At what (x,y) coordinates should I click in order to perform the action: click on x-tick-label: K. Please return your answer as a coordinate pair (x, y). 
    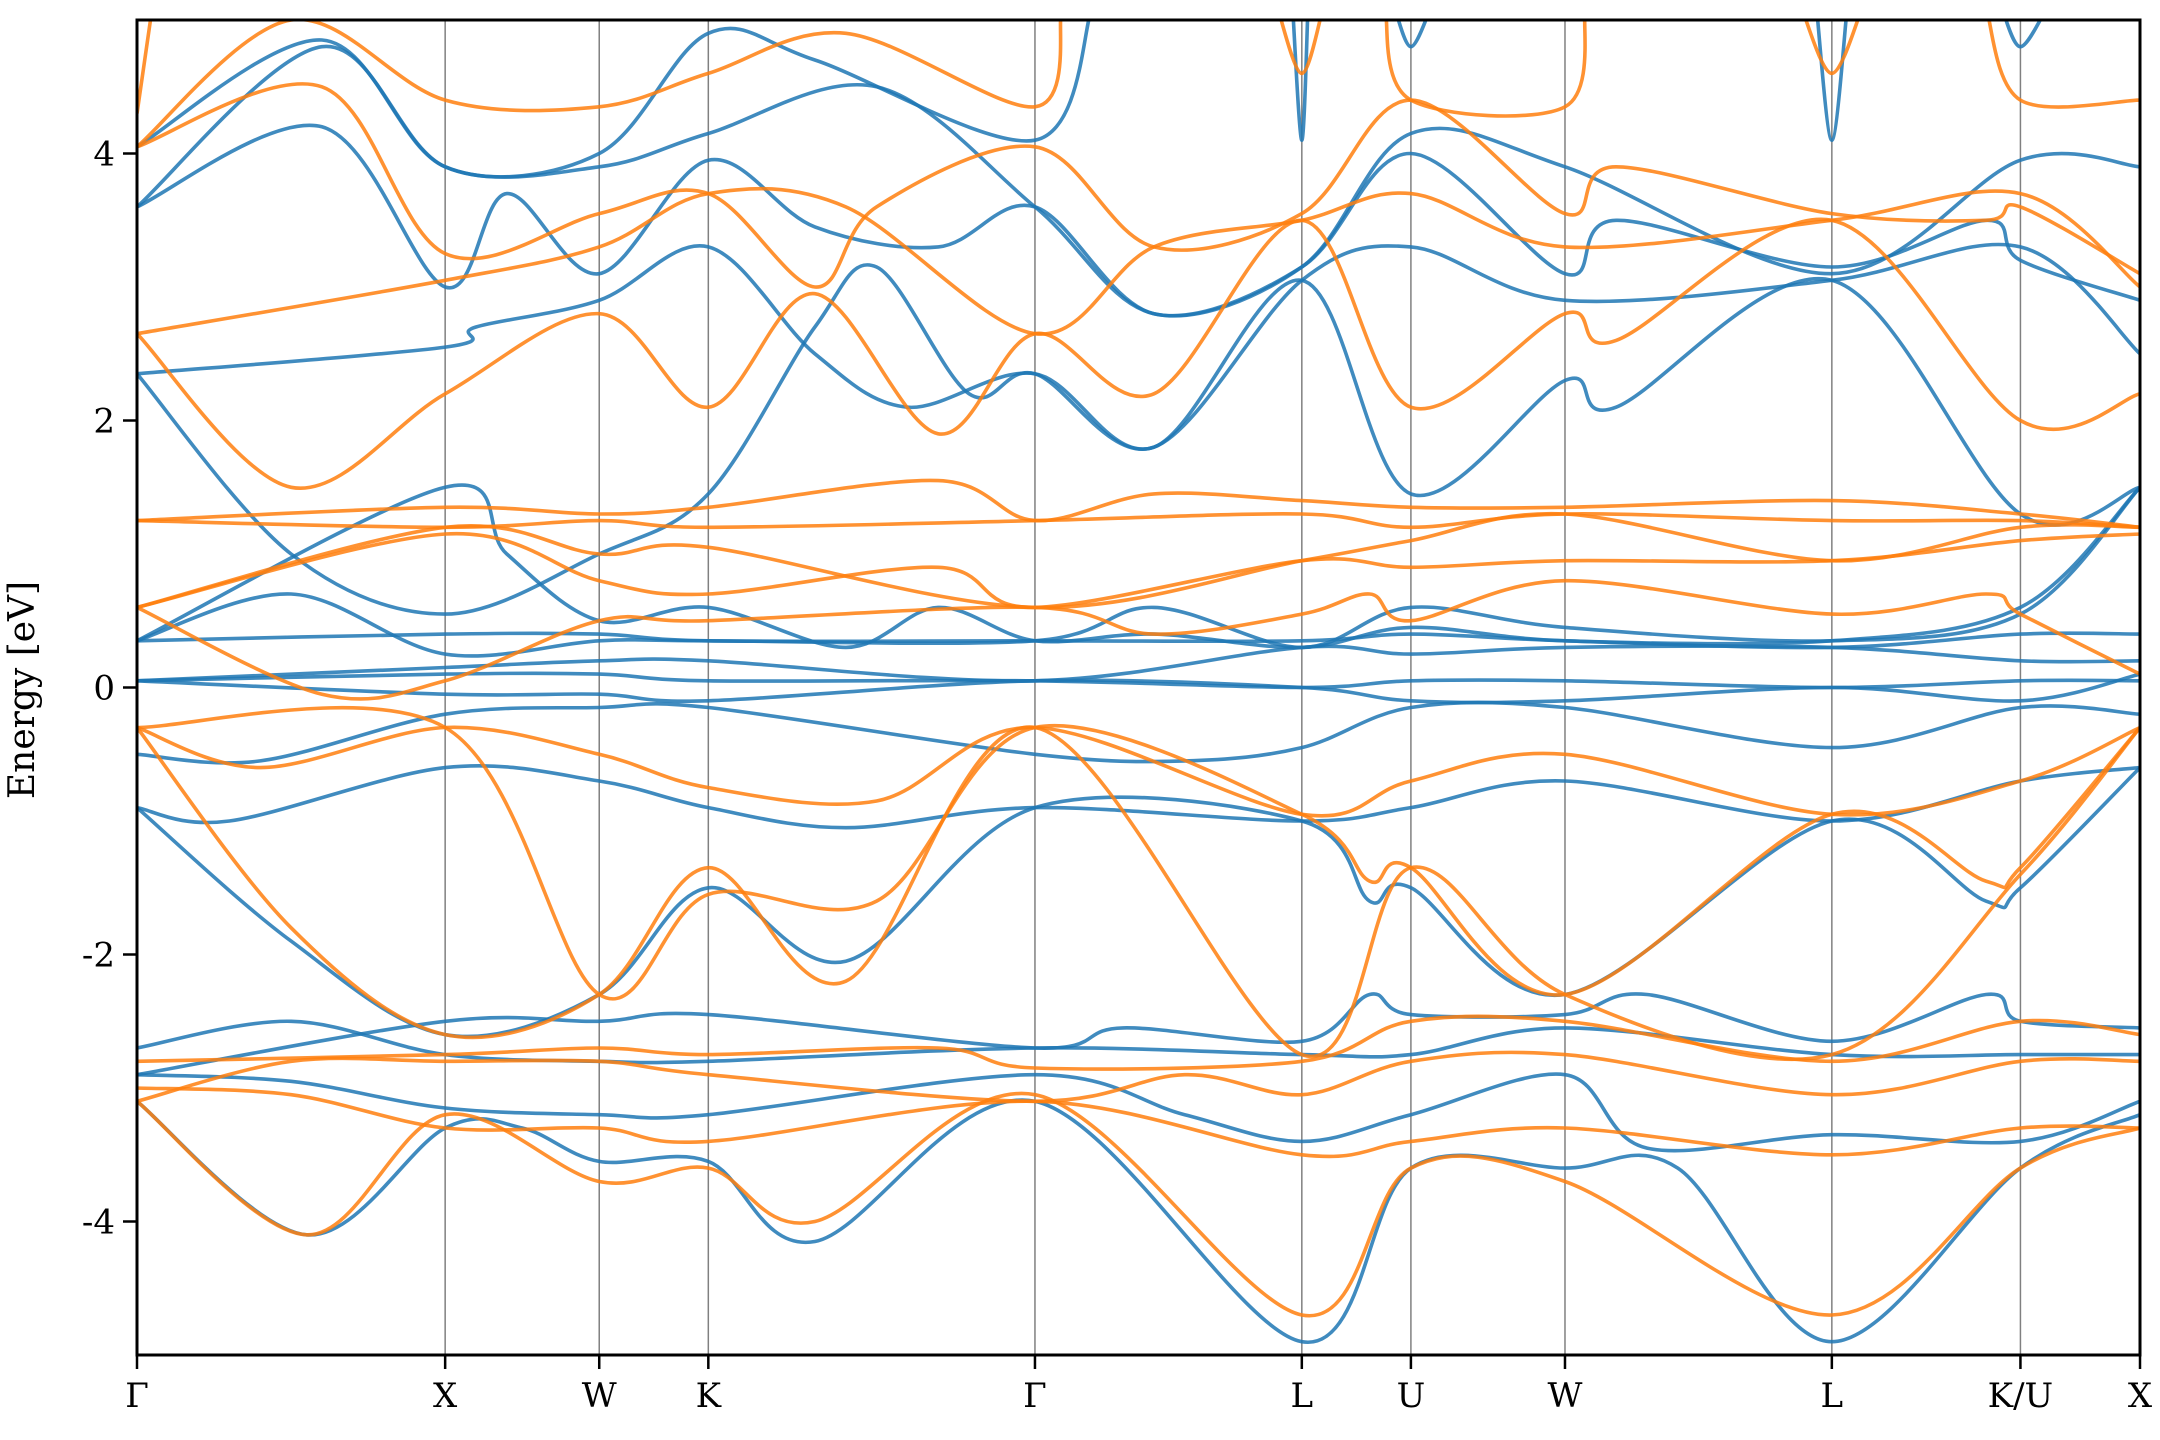
    Looking at the image, I should click on (709, 1396).